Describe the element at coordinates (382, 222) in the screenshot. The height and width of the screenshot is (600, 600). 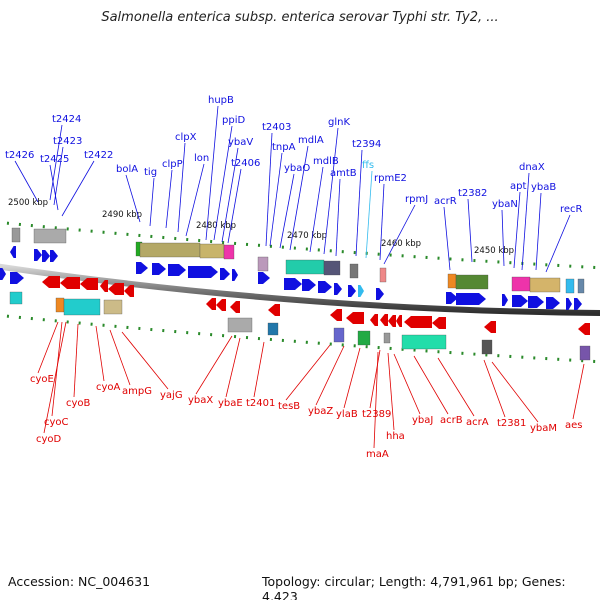
I see `leader-rpme2` at that location.